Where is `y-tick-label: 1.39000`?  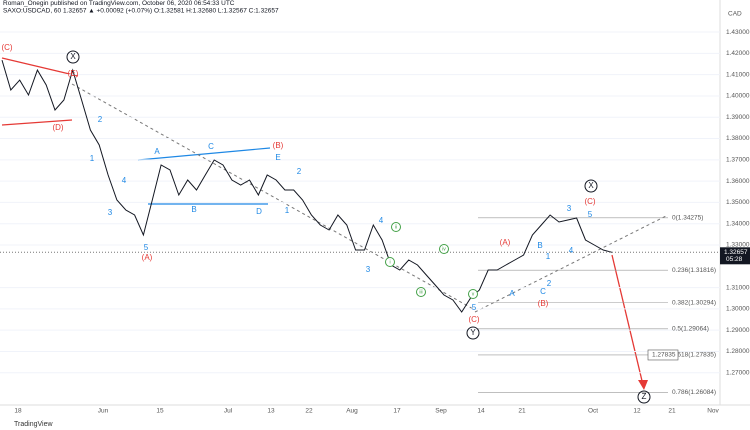 y-tick-label: 1.39000 is located at coordinates (738, 117).